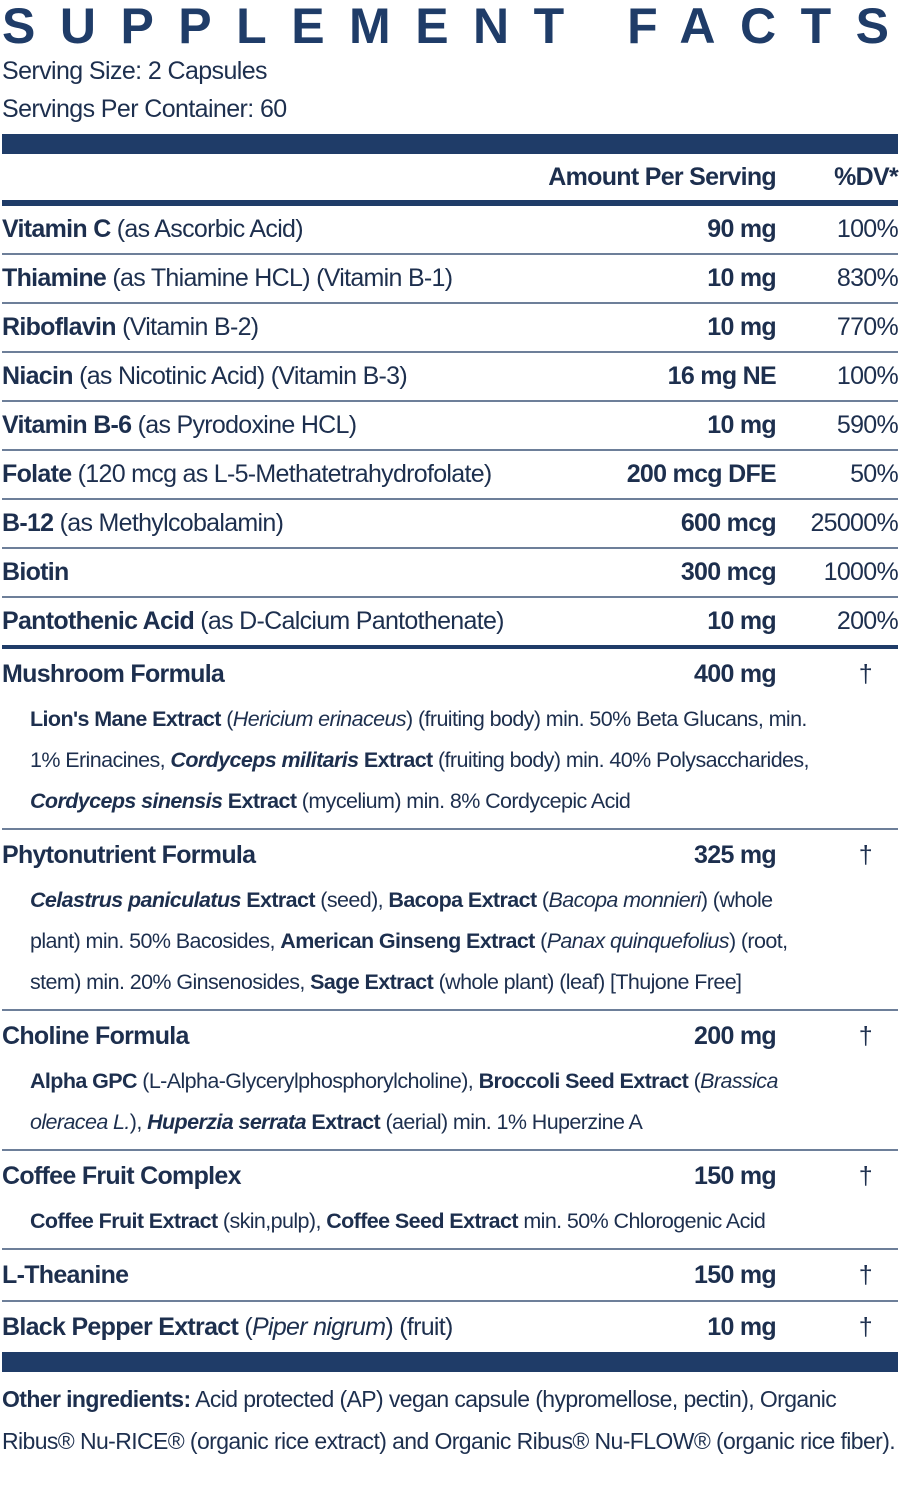  Describe the element at coordinates (35, 572) in the screenshot. I see `text-segment: Biotin` at that location.